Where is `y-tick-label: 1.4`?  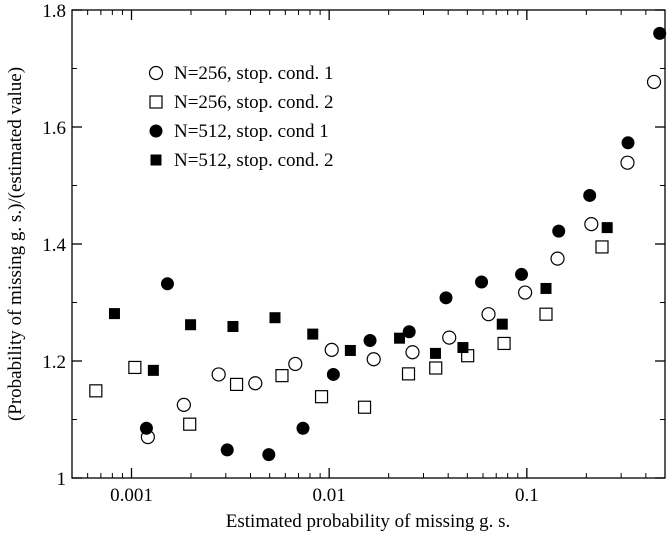
y-tick-label: 1.4 is located at coordinates (54, 245).